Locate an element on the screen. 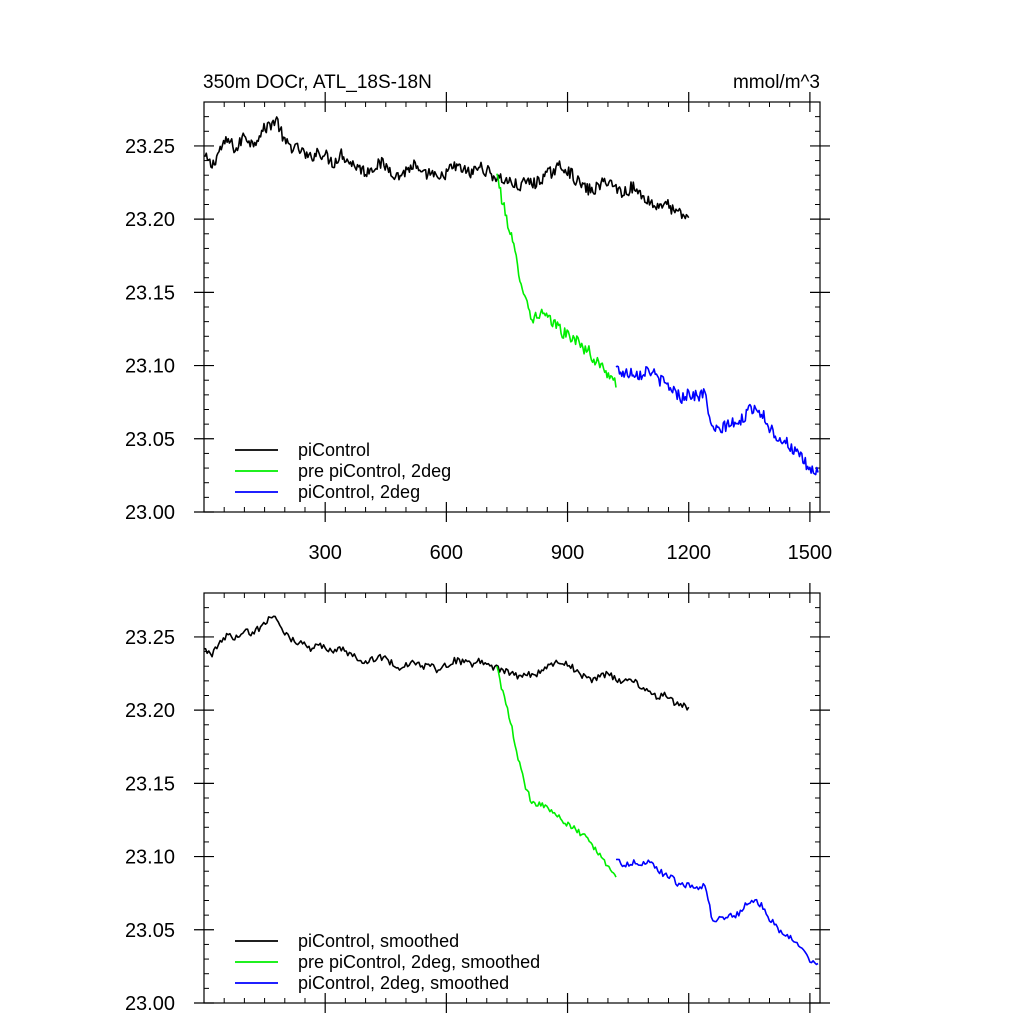 This screenshot has height=1029, width=1024. legend-label: piControl, 2deg is located at coordinates (359, 492).